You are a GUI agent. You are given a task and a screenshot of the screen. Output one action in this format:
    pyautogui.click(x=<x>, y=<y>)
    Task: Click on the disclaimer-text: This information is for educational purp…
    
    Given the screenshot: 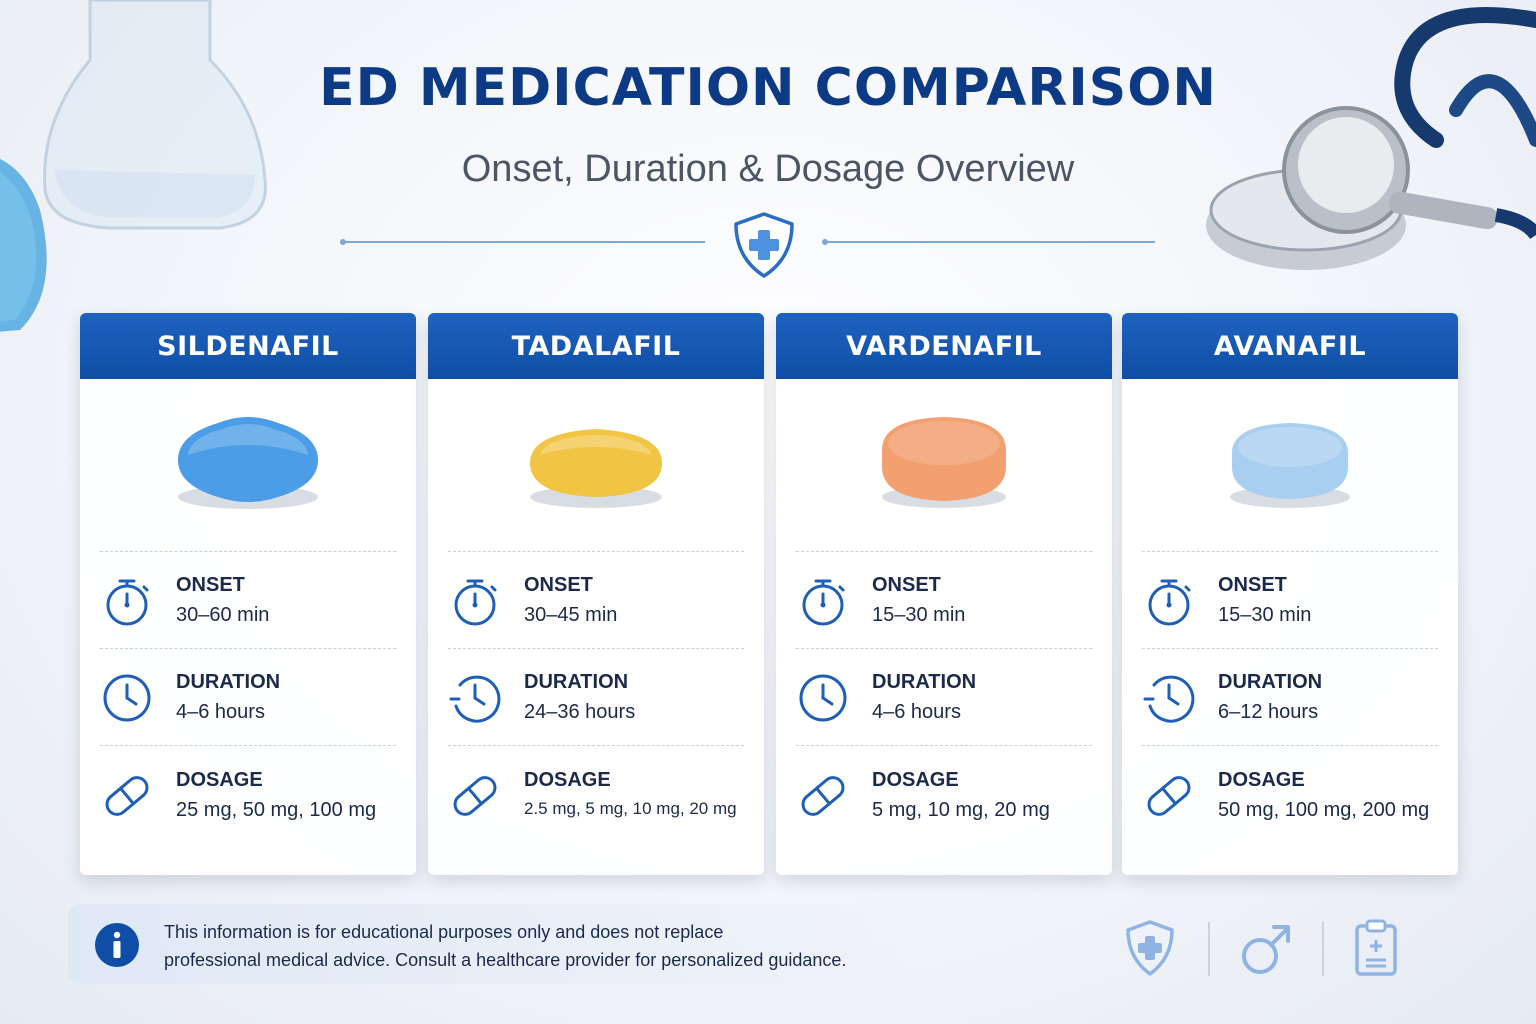 What is the action you would take?
    pyautogui.click(x=505, y=946)
    